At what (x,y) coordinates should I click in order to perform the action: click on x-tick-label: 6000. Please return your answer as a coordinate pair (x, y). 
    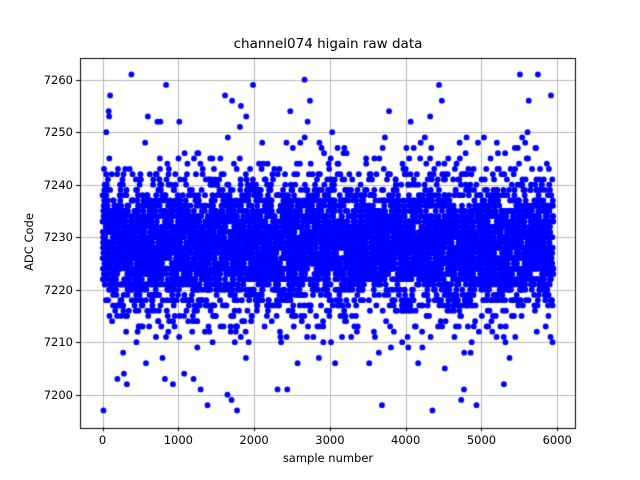
    Looking at the image, I should click on (557, 440).